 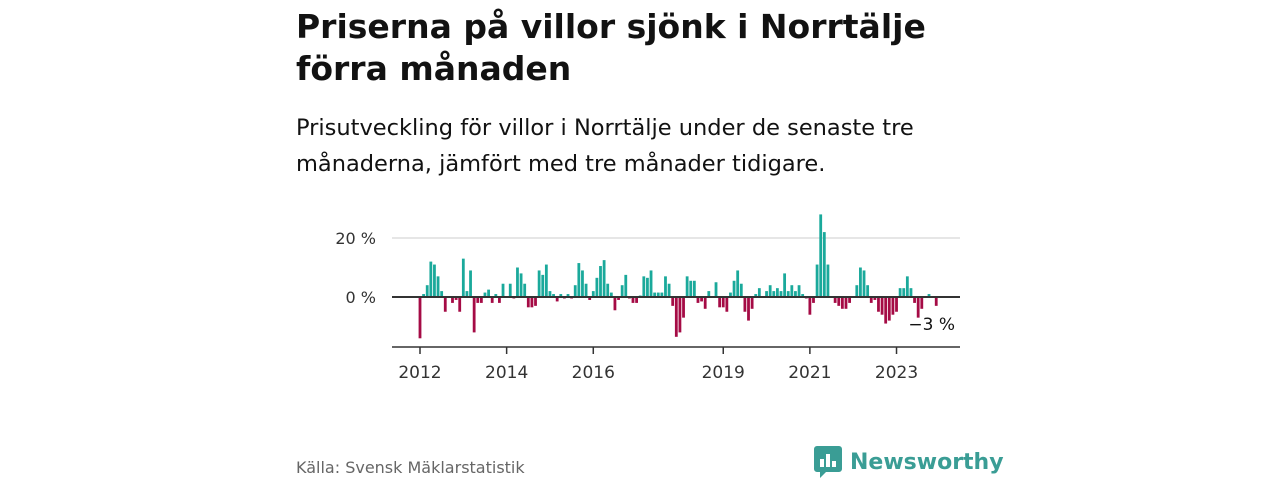 What do you see at coordinates (419, 373) in the screenshot?
I see `x-tick-label: 2012` at bounding box center [419, 373].